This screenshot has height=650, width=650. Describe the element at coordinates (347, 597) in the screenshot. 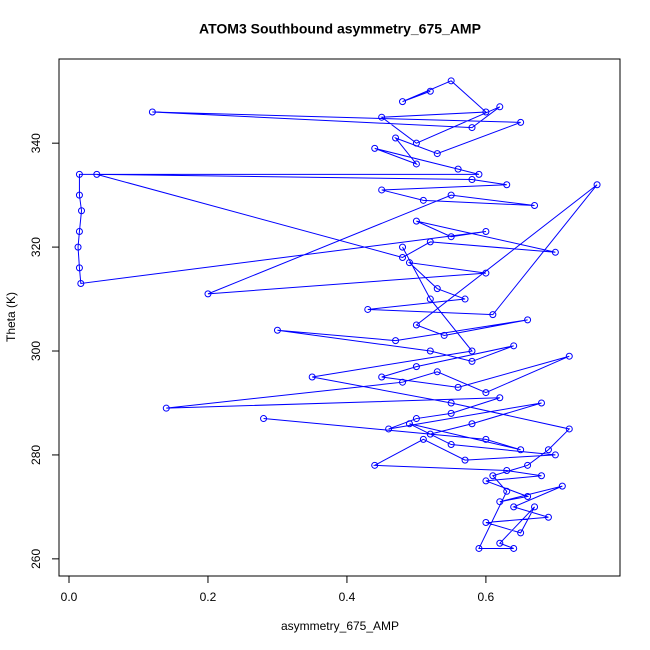

I see `x-tick-label: 0.4` at that location.